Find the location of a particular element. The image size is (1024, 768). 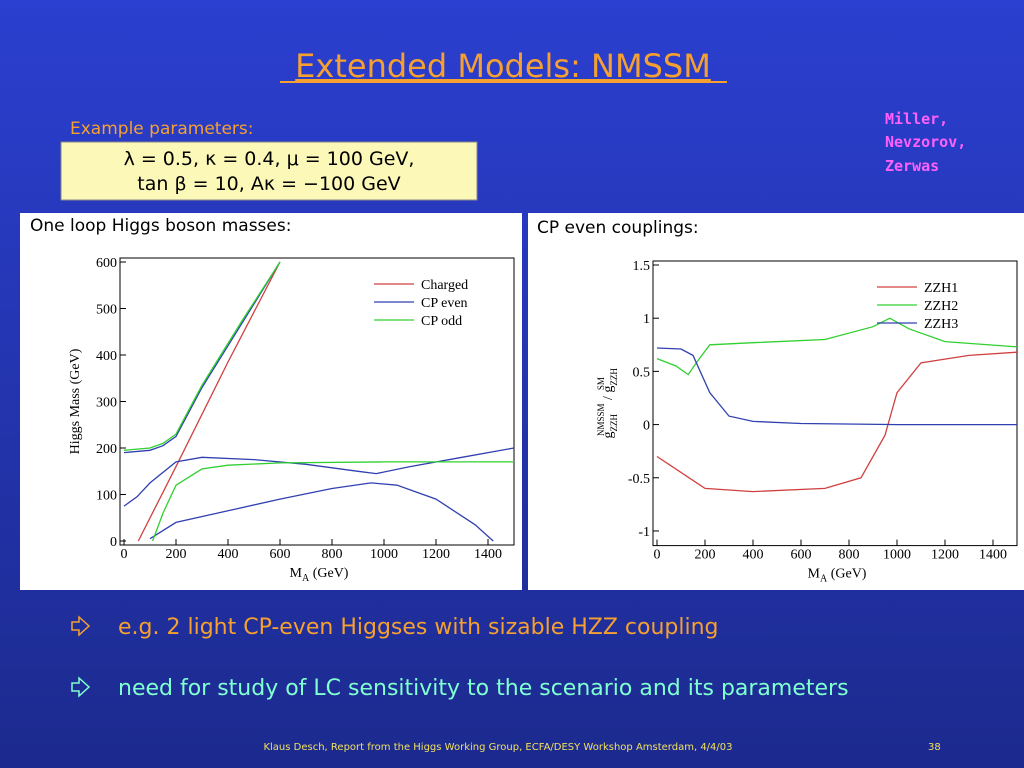

slide-title: Extended Models: NMSSM is located at coordinates (503, 66).